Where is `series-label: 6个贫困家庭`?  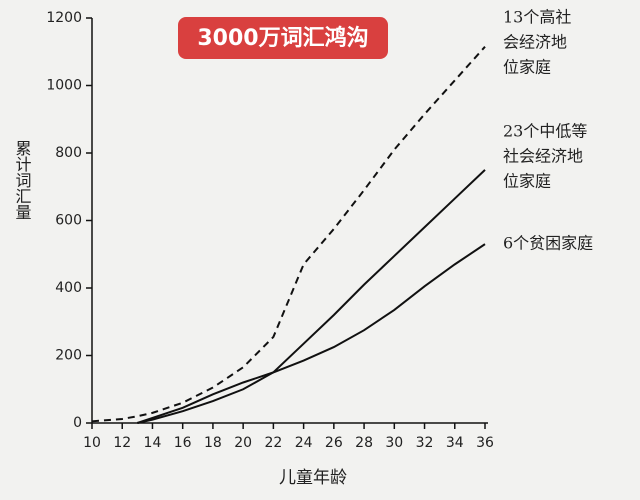 series-label: 6个贫困家庭 is located at coordinates (548, 243).